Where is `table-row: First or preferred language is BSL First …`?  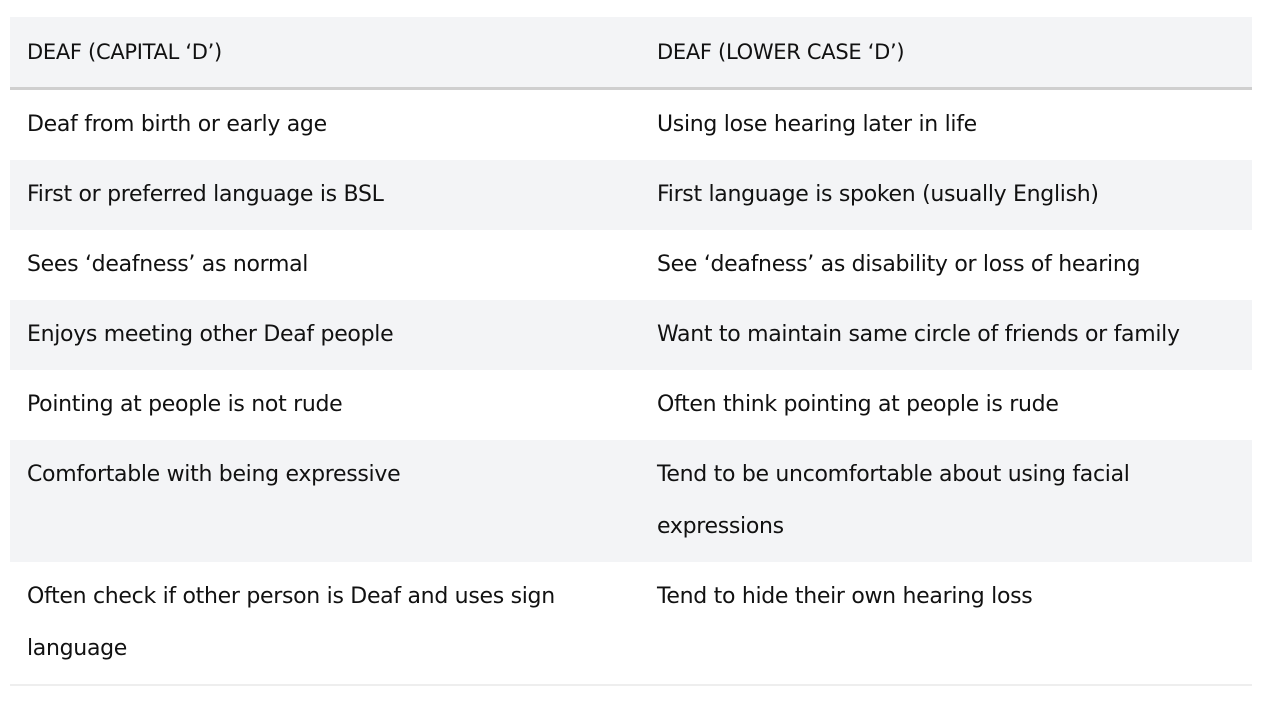 table-row: First or preferred language is BSL First … is located at coordinates (631, 195).